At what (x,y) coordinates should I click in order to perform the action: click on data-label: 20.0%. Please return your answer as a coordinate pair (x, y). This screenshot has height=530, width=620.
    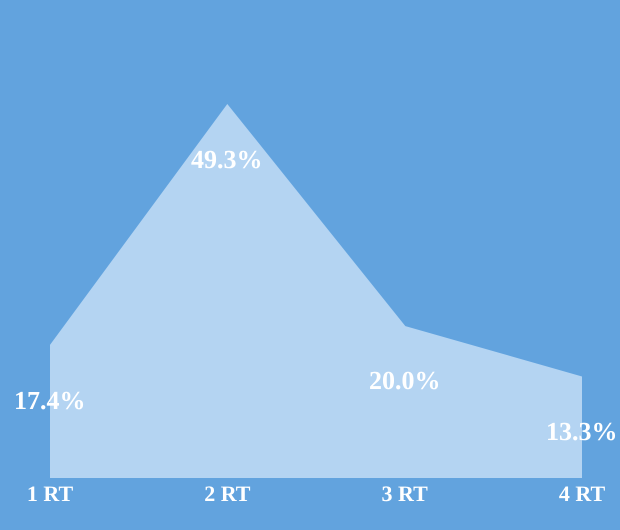
    Looking at the image, I should click on (404, 380).